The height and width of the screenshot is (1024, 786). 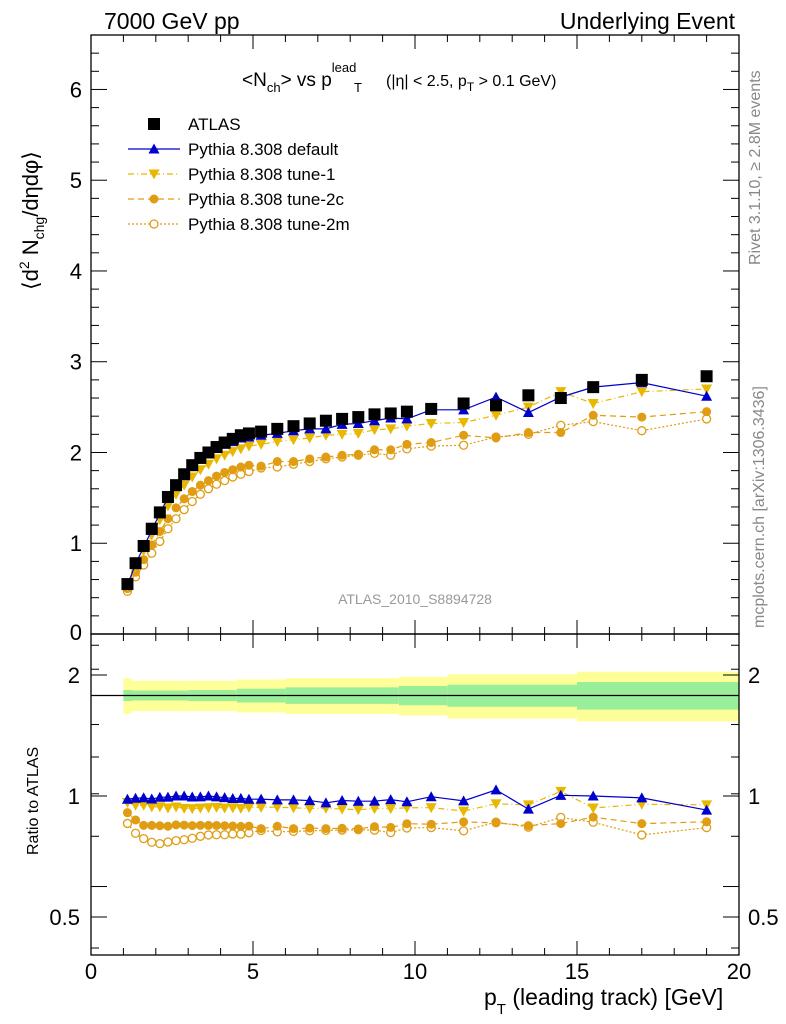 I want to click on legend-marker-atlas, so click(x=154, y=124).